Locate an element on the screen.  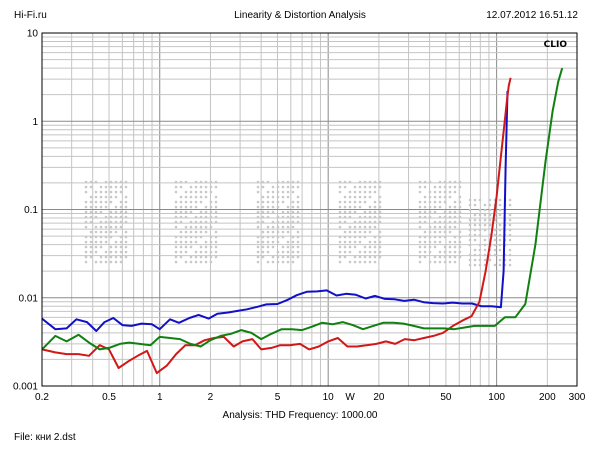
watermark-dots is located at coordinates (298, 223).